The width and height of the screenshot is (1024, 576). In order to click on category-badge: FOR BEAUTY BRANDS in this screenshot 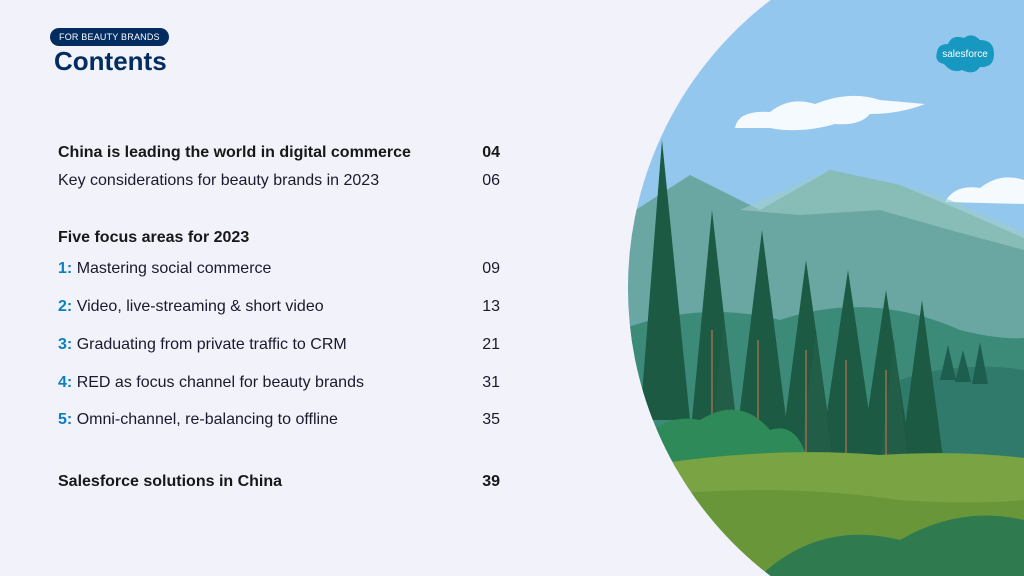, I will do `click(109, 37)`.